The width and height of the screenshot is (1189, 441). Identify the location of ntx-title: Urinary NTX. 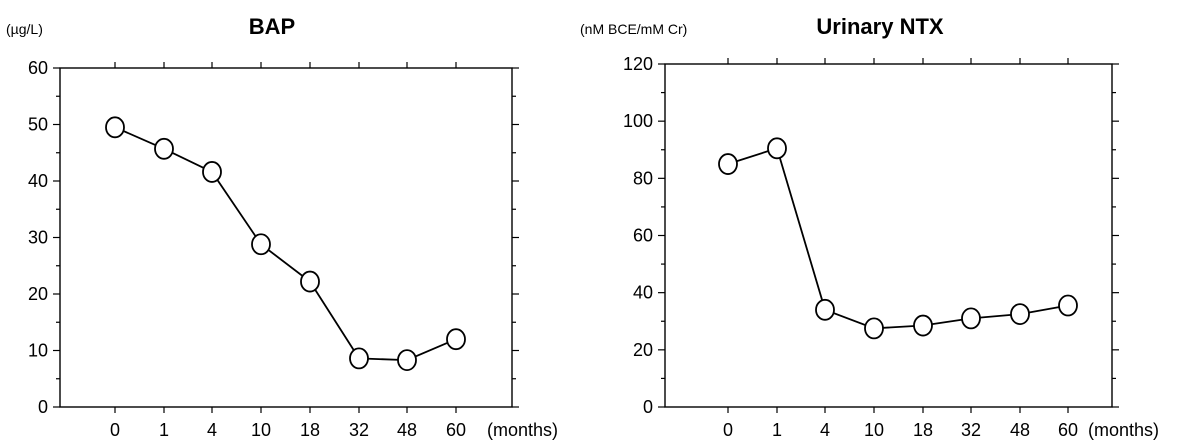
(879, 26).